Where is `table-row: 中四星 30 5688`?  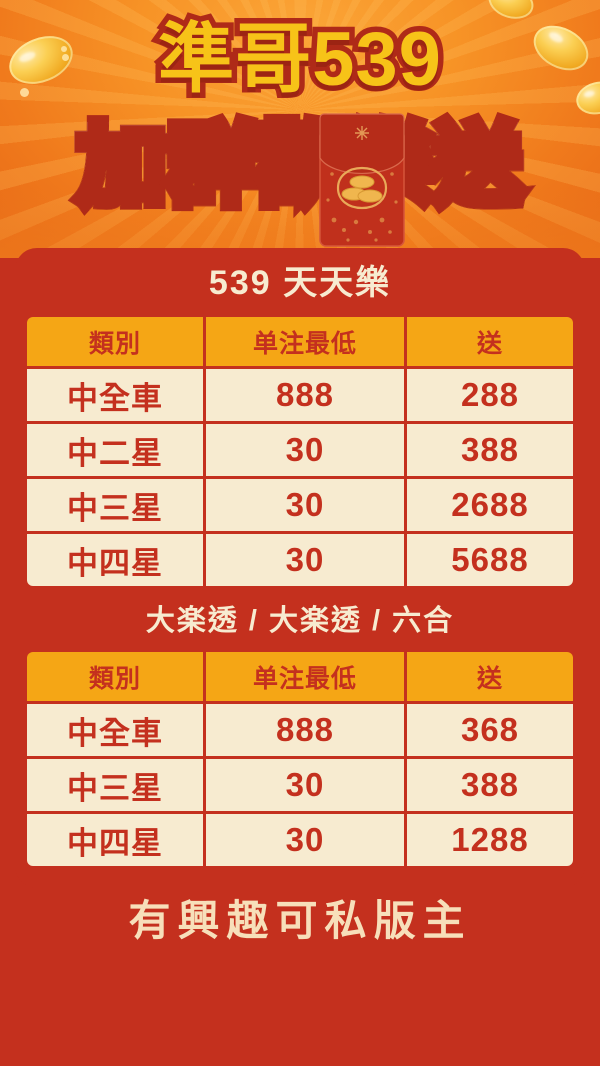 table-row: 中四星 30 5688 is located at coordinates (300, 560).